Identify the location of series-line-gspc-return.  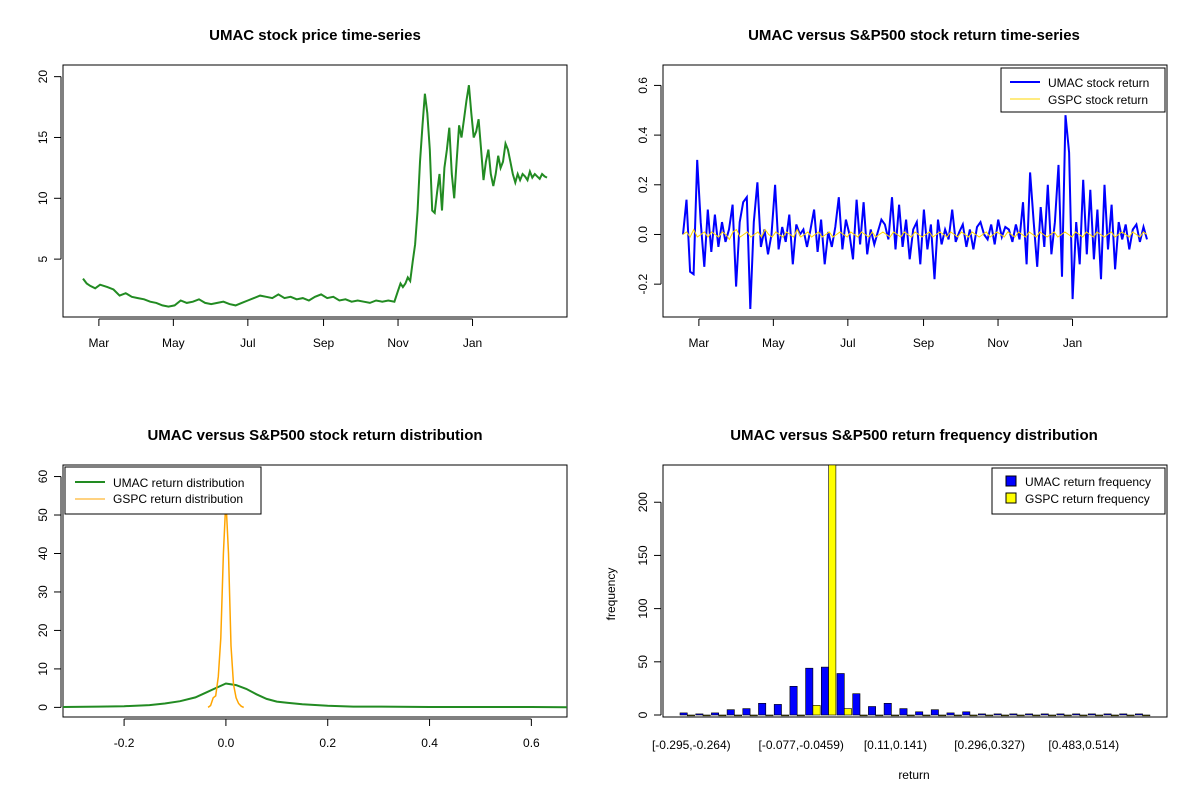
(915, 234).